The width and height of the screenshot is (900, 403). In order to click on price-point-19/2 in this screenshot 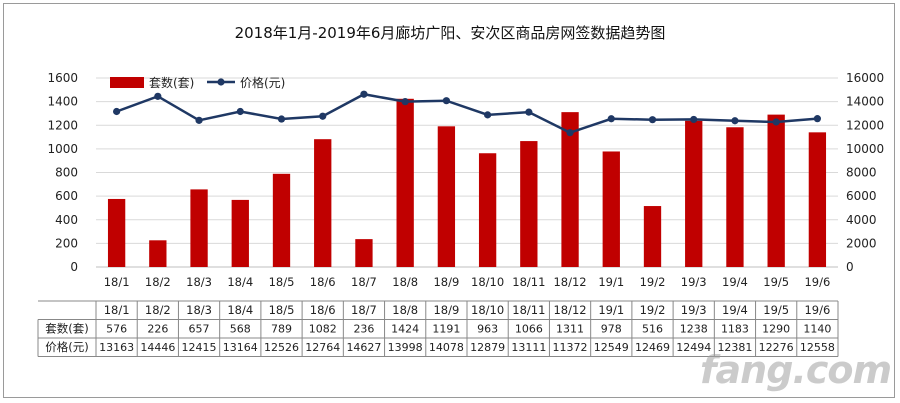, I will do `click(652, 120)`.